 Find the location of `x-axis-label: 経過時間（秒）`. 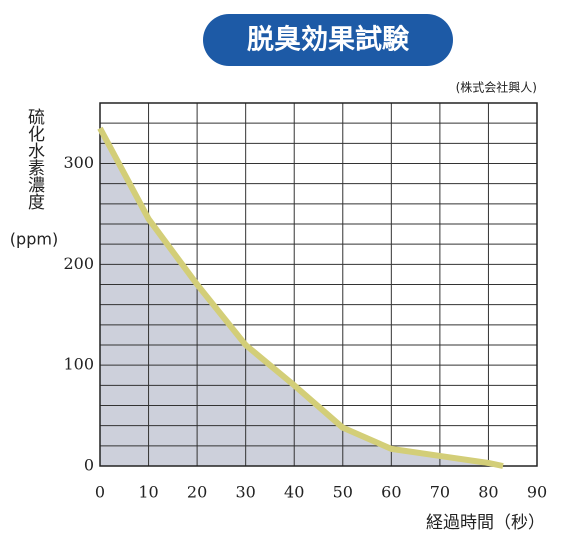

x-axis-label: 経過時間（秒） is located at coordinates (485, 523).